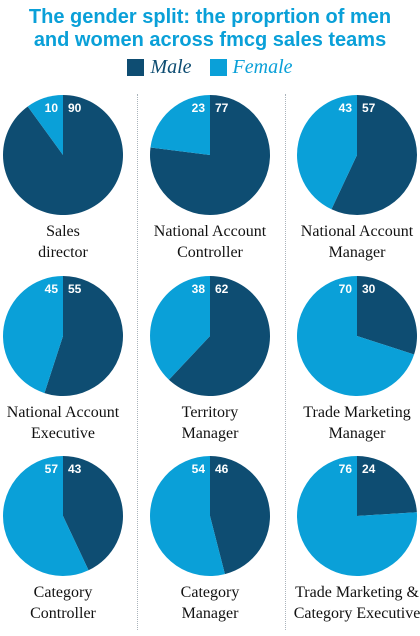 This screenshot has width=420, height=636. What do you see at coordinates (199, 289) in the screenshot?
I see `data-label-female: 38` at bounding box center [199, 289].